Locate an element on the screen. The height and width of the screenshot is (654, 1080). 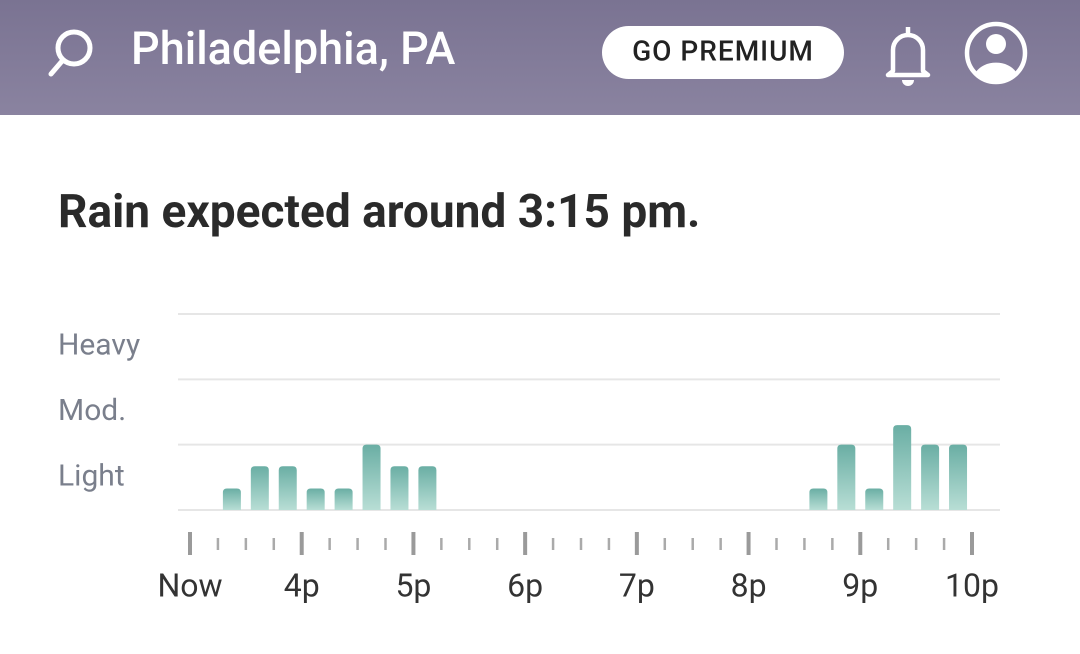
x-tick-label: 5p is located at coordinates (413, 585).